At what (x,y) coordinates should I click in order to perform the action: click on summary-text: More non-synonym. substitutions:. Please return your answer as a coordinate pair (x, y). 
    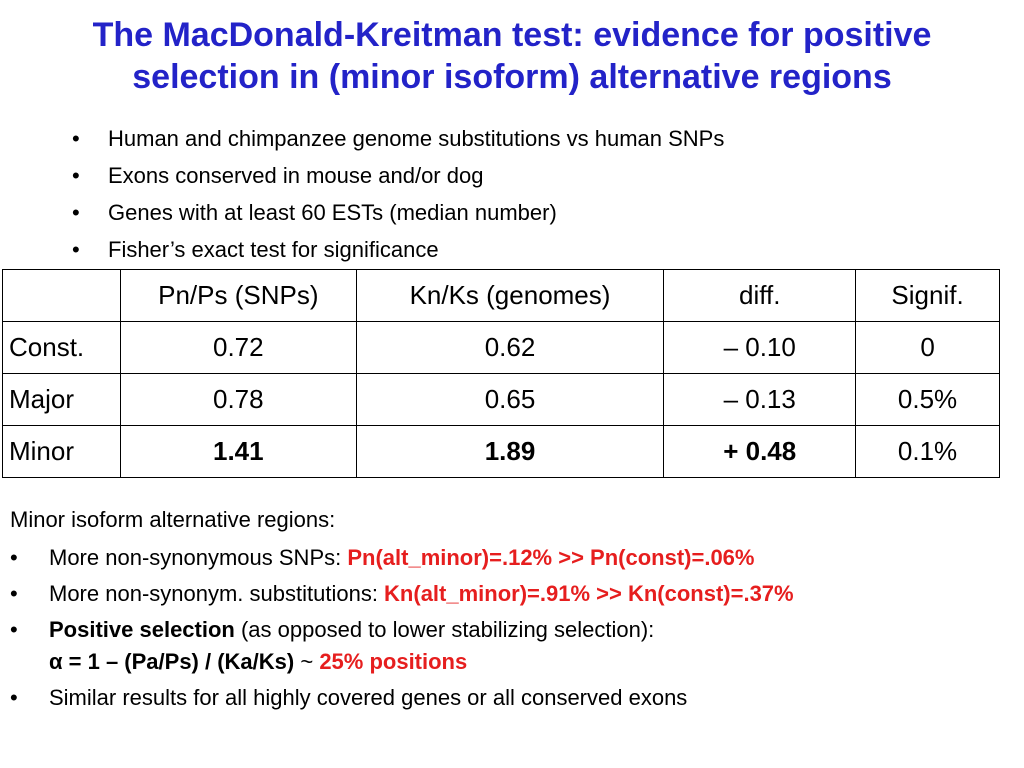
    Looking at the image, I should click on (217, 593).